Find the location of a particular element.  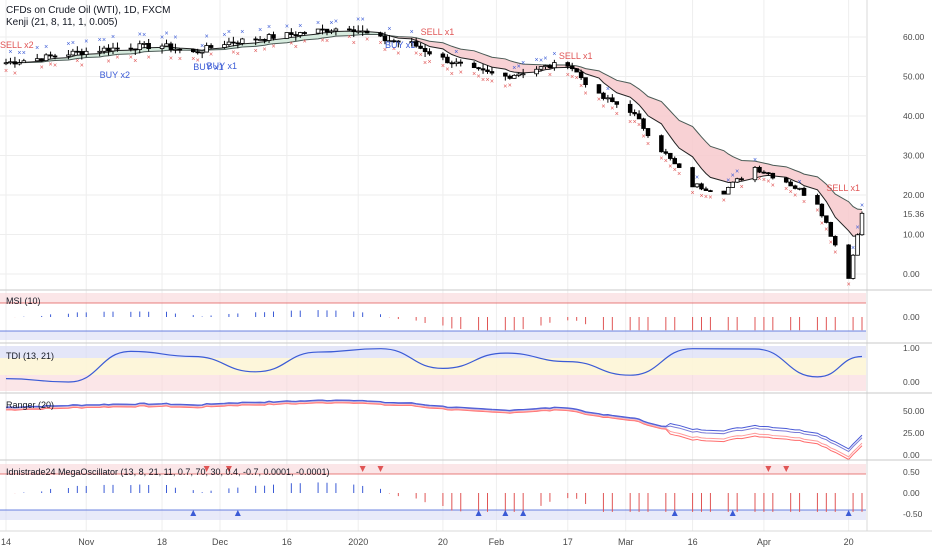

buy-signal-label: BUY x2 is located at coordinates (115, 75).